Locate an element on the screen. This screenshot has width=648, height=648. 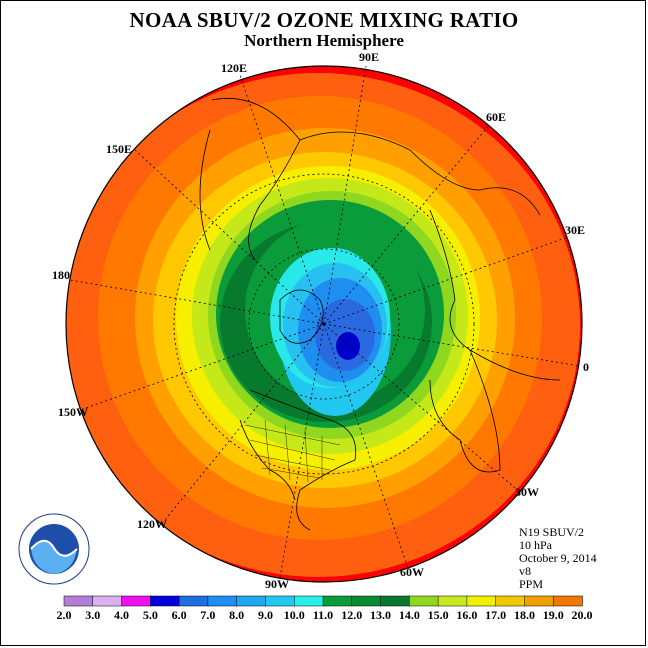
lon-label-0: 0 is located at coordinates (586, 367).